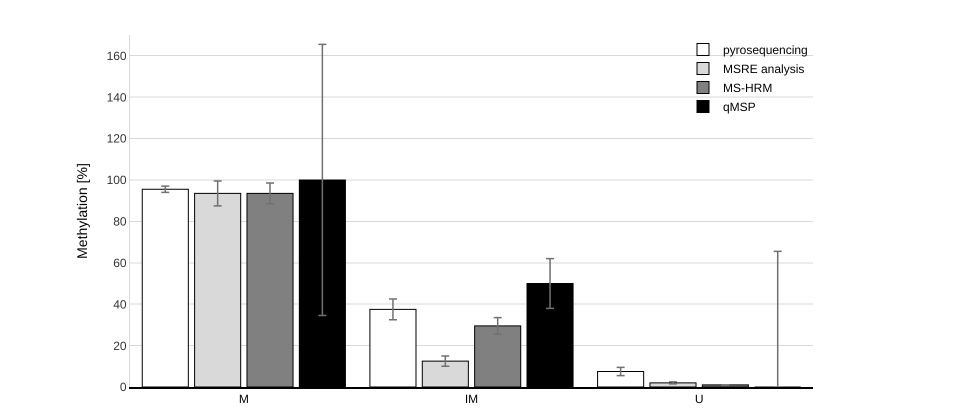 This screenshot has width=953, height=418. Describe the element at coordinates (739, 107) in the screenshot. I see `legend-label: qMSP` at that location.